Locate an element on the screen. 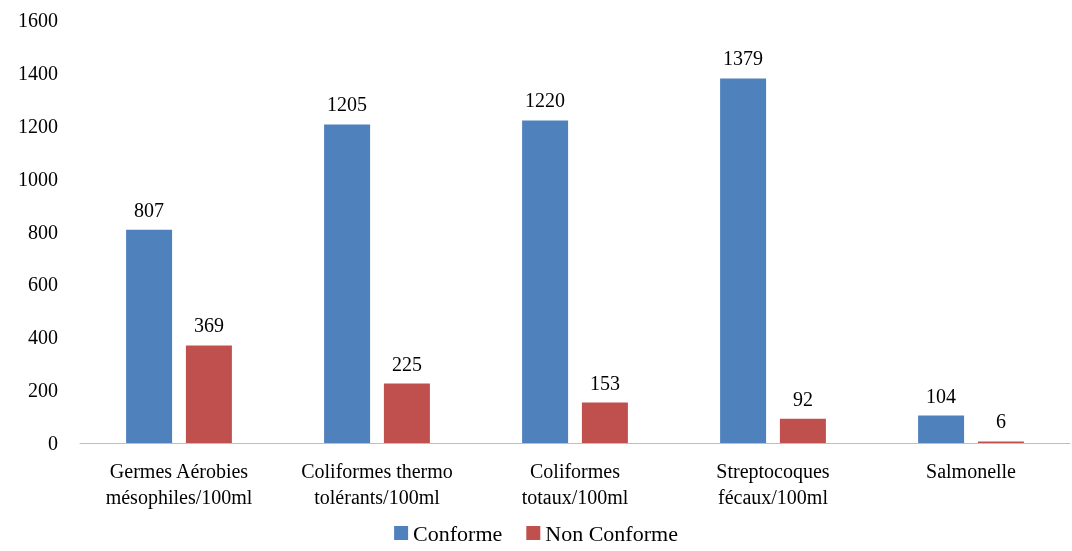 This screenshot has width=1072, height=551. legend-label: Conforme is located at coordinates (458, 533).